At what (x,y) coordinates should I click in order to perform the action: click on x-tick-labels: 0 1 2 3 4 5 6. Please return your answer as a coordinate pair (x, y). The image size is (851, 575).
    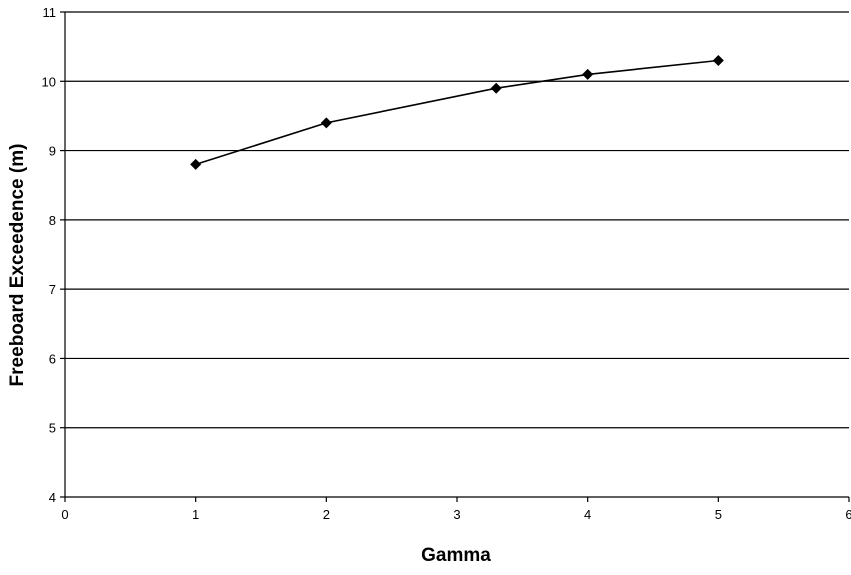
    Looking at the image, I should click on (456, 514).